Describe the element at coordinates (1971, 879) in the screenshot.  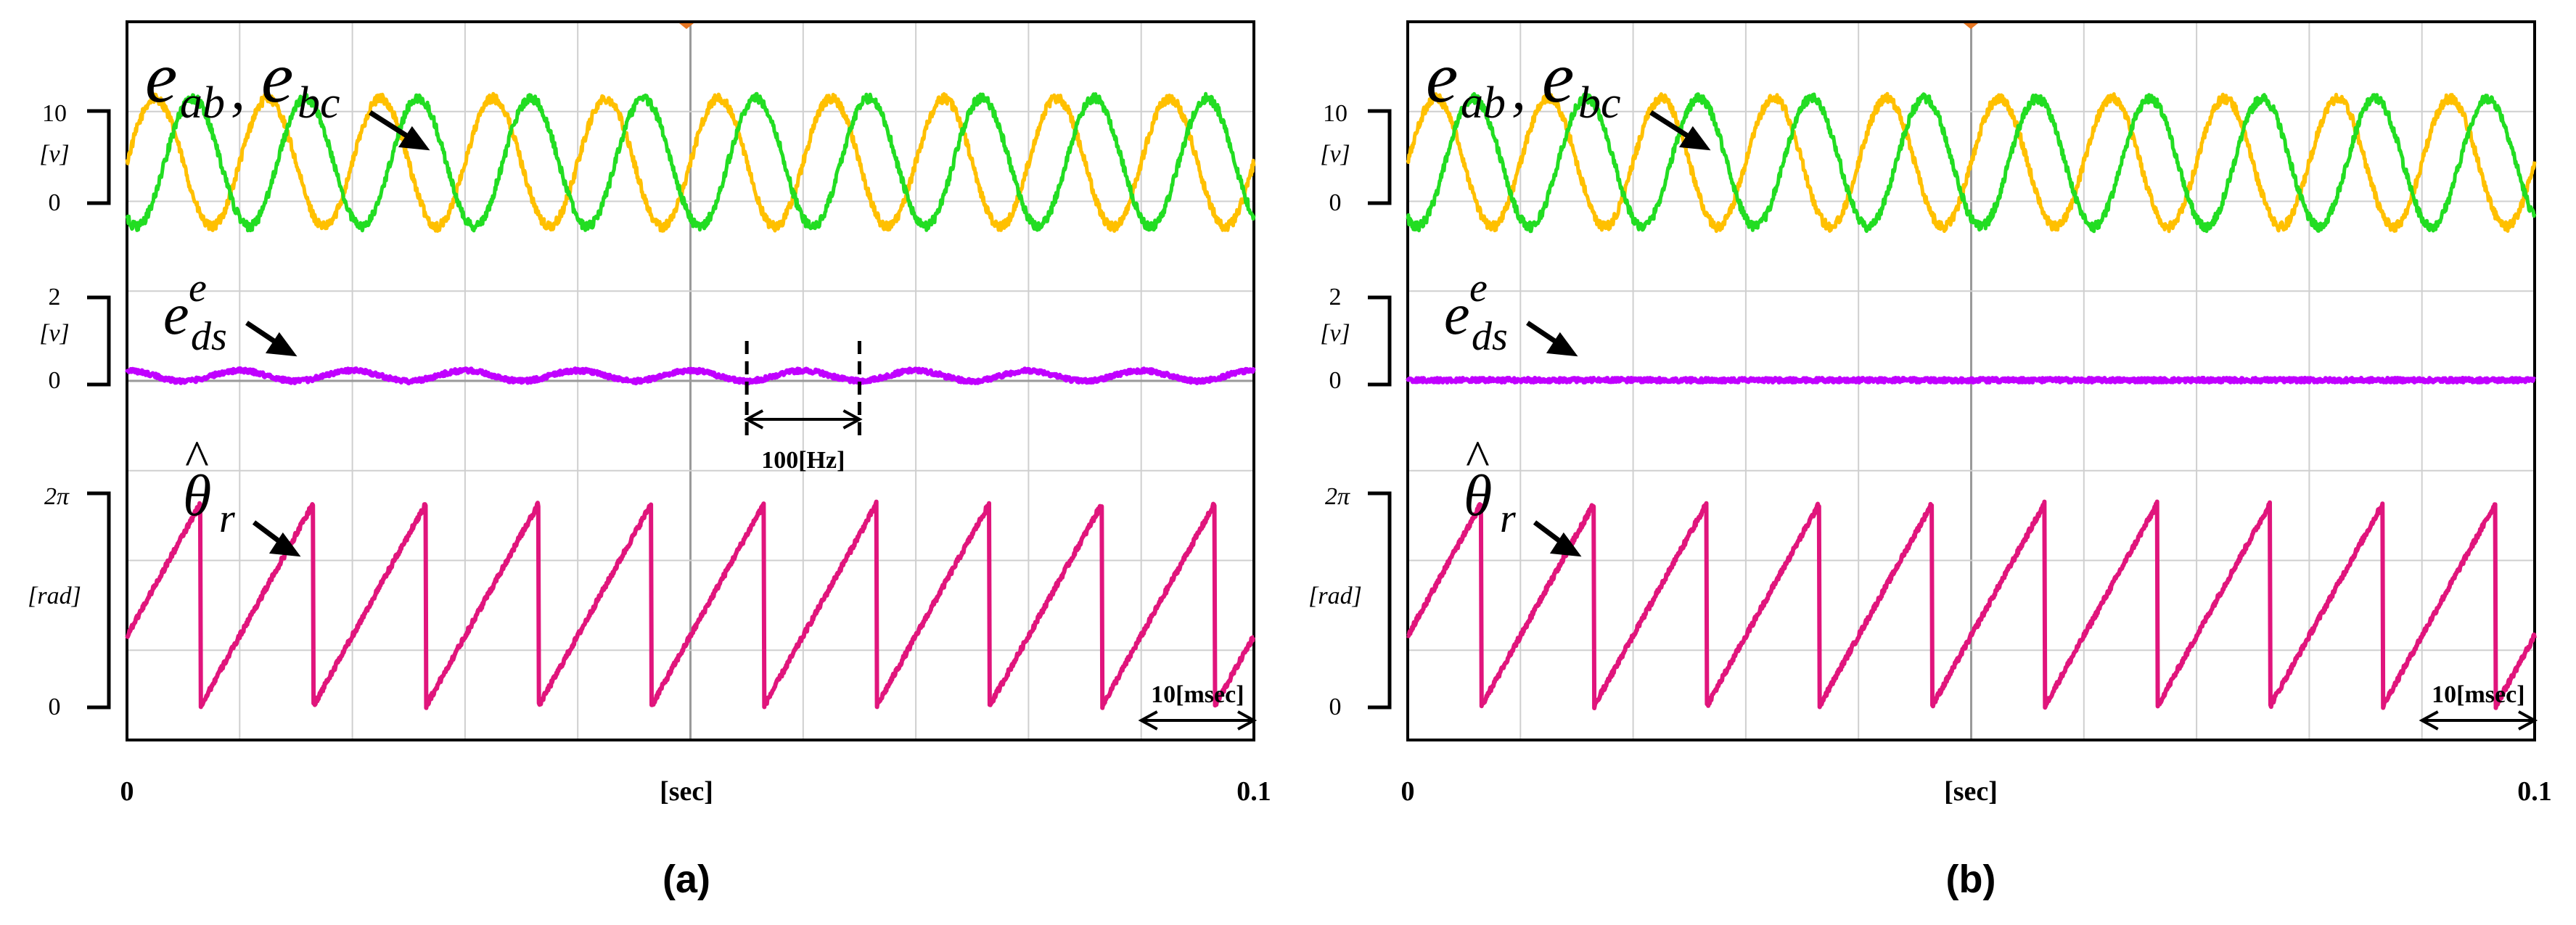
I see `panel-caption: (b)` at that location.